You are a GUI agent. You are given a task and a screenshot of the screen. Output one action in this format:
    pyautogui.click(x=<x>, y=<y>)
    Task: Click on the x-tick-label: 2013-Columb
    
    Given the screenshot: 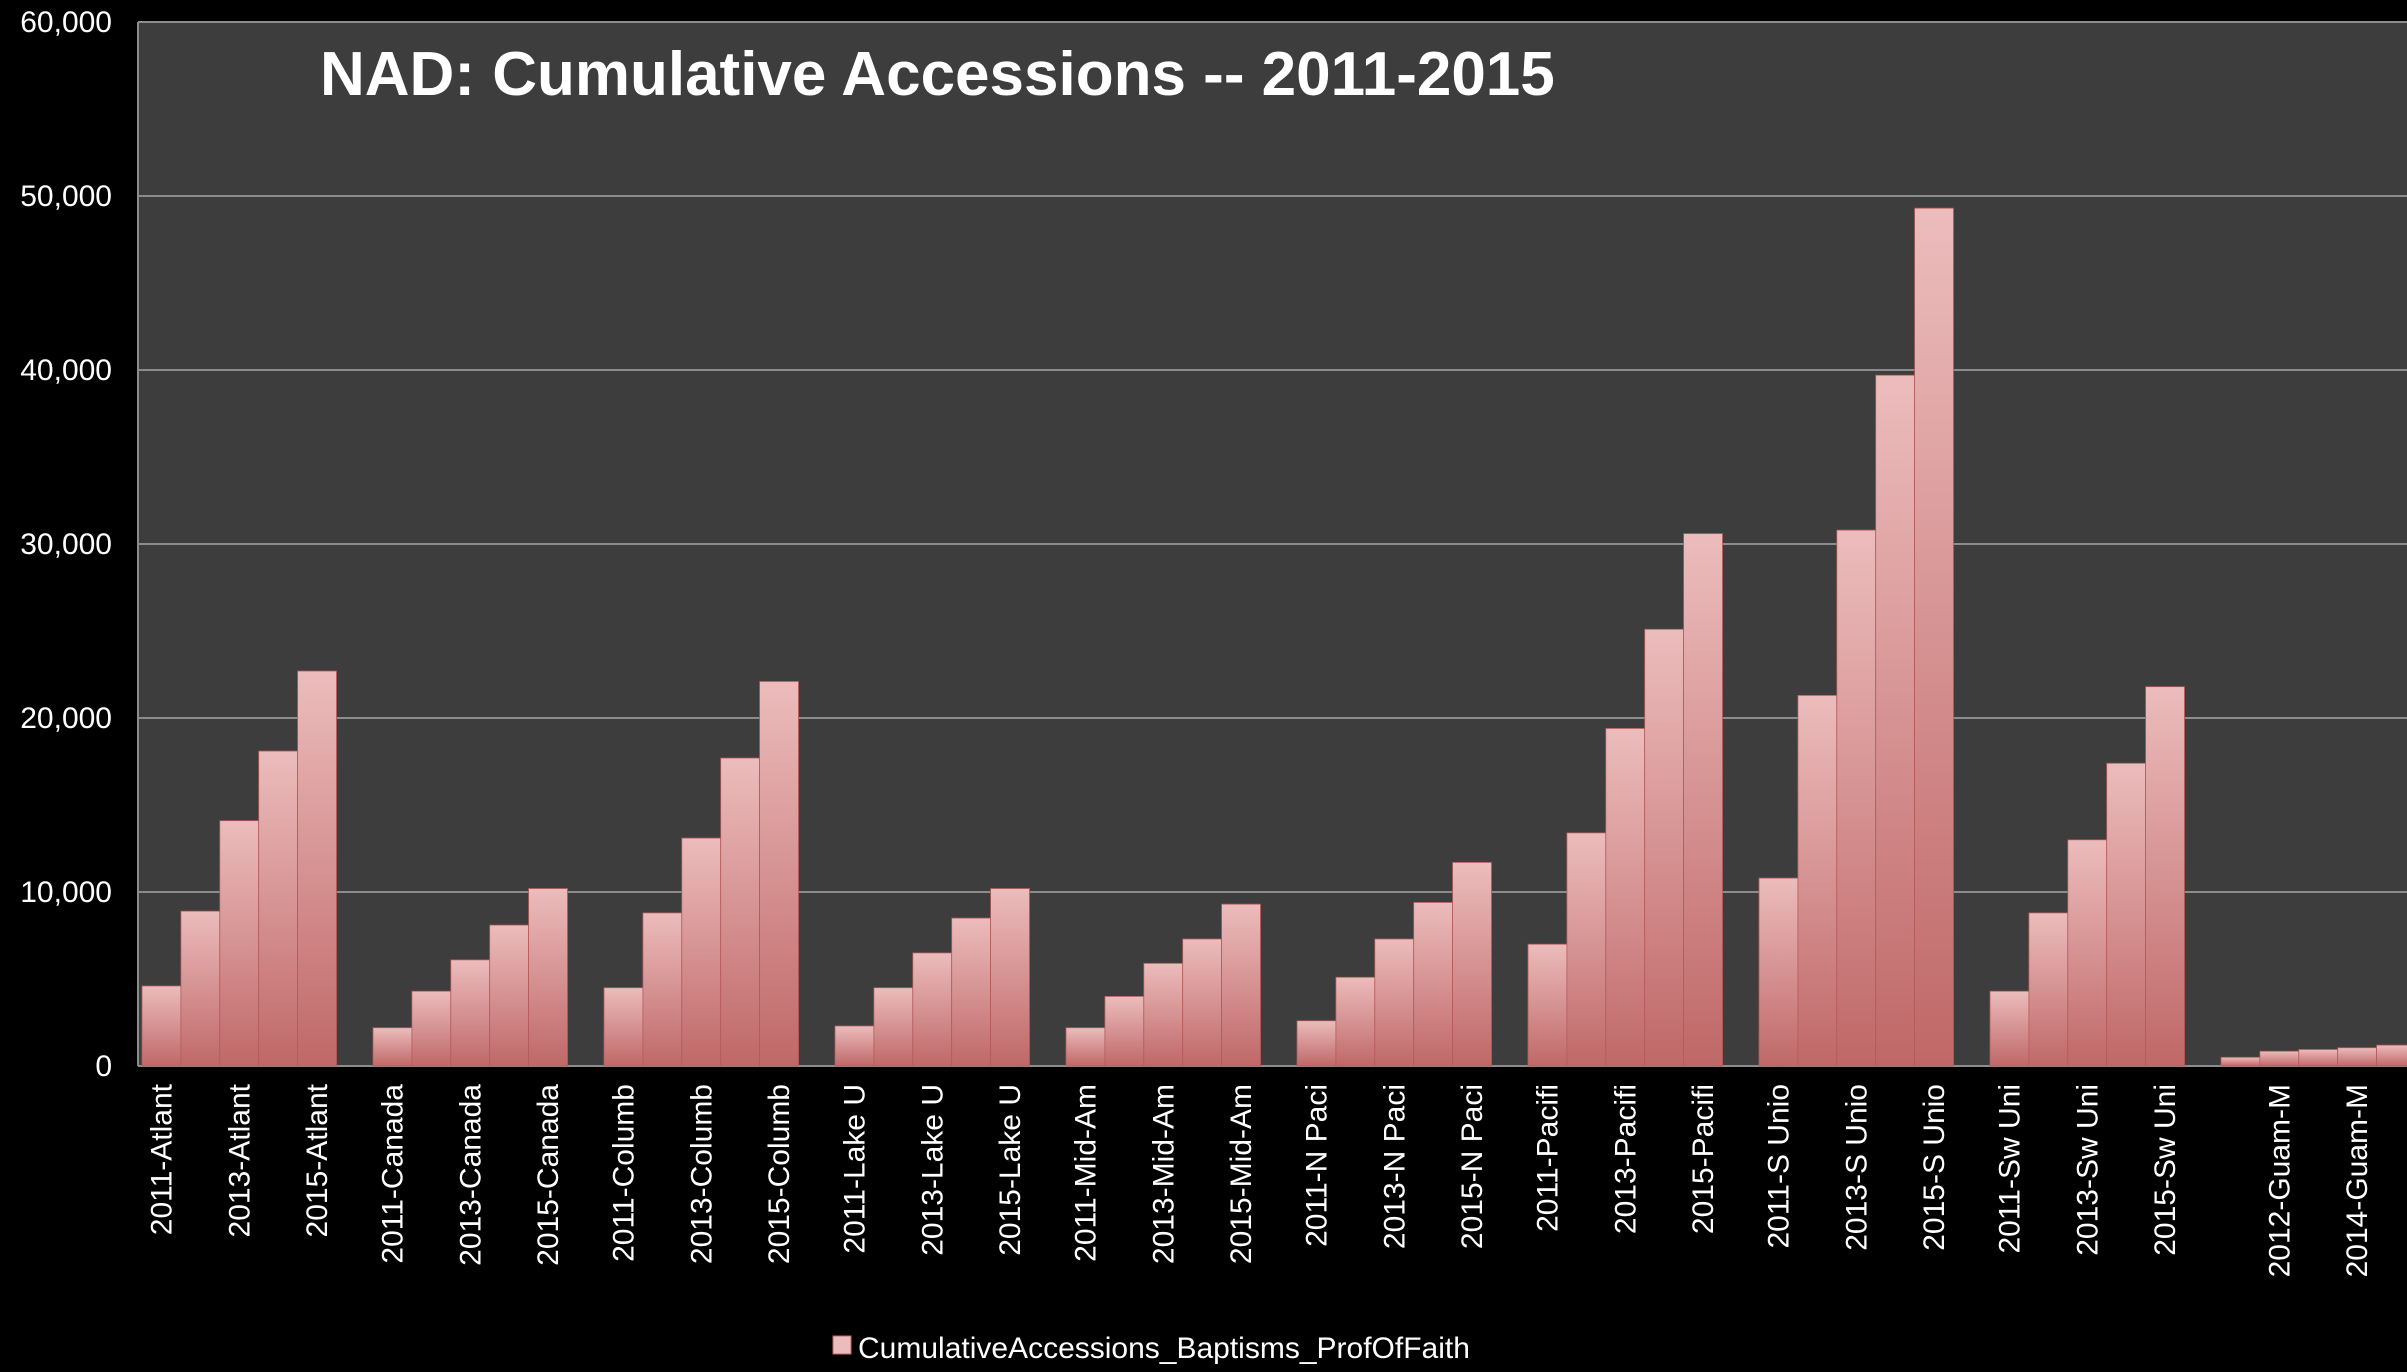 What is the action you would take?
    pyautogui.click(x=701, y=1174)
    